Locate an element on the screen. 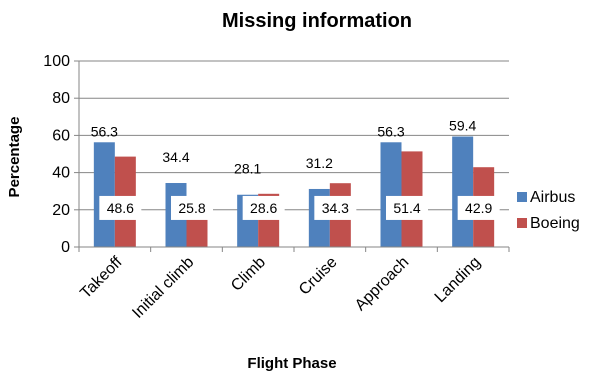 This screenshot has height=374, width=615. legend: Airbus Boeing is located at coordinates (548, 210).